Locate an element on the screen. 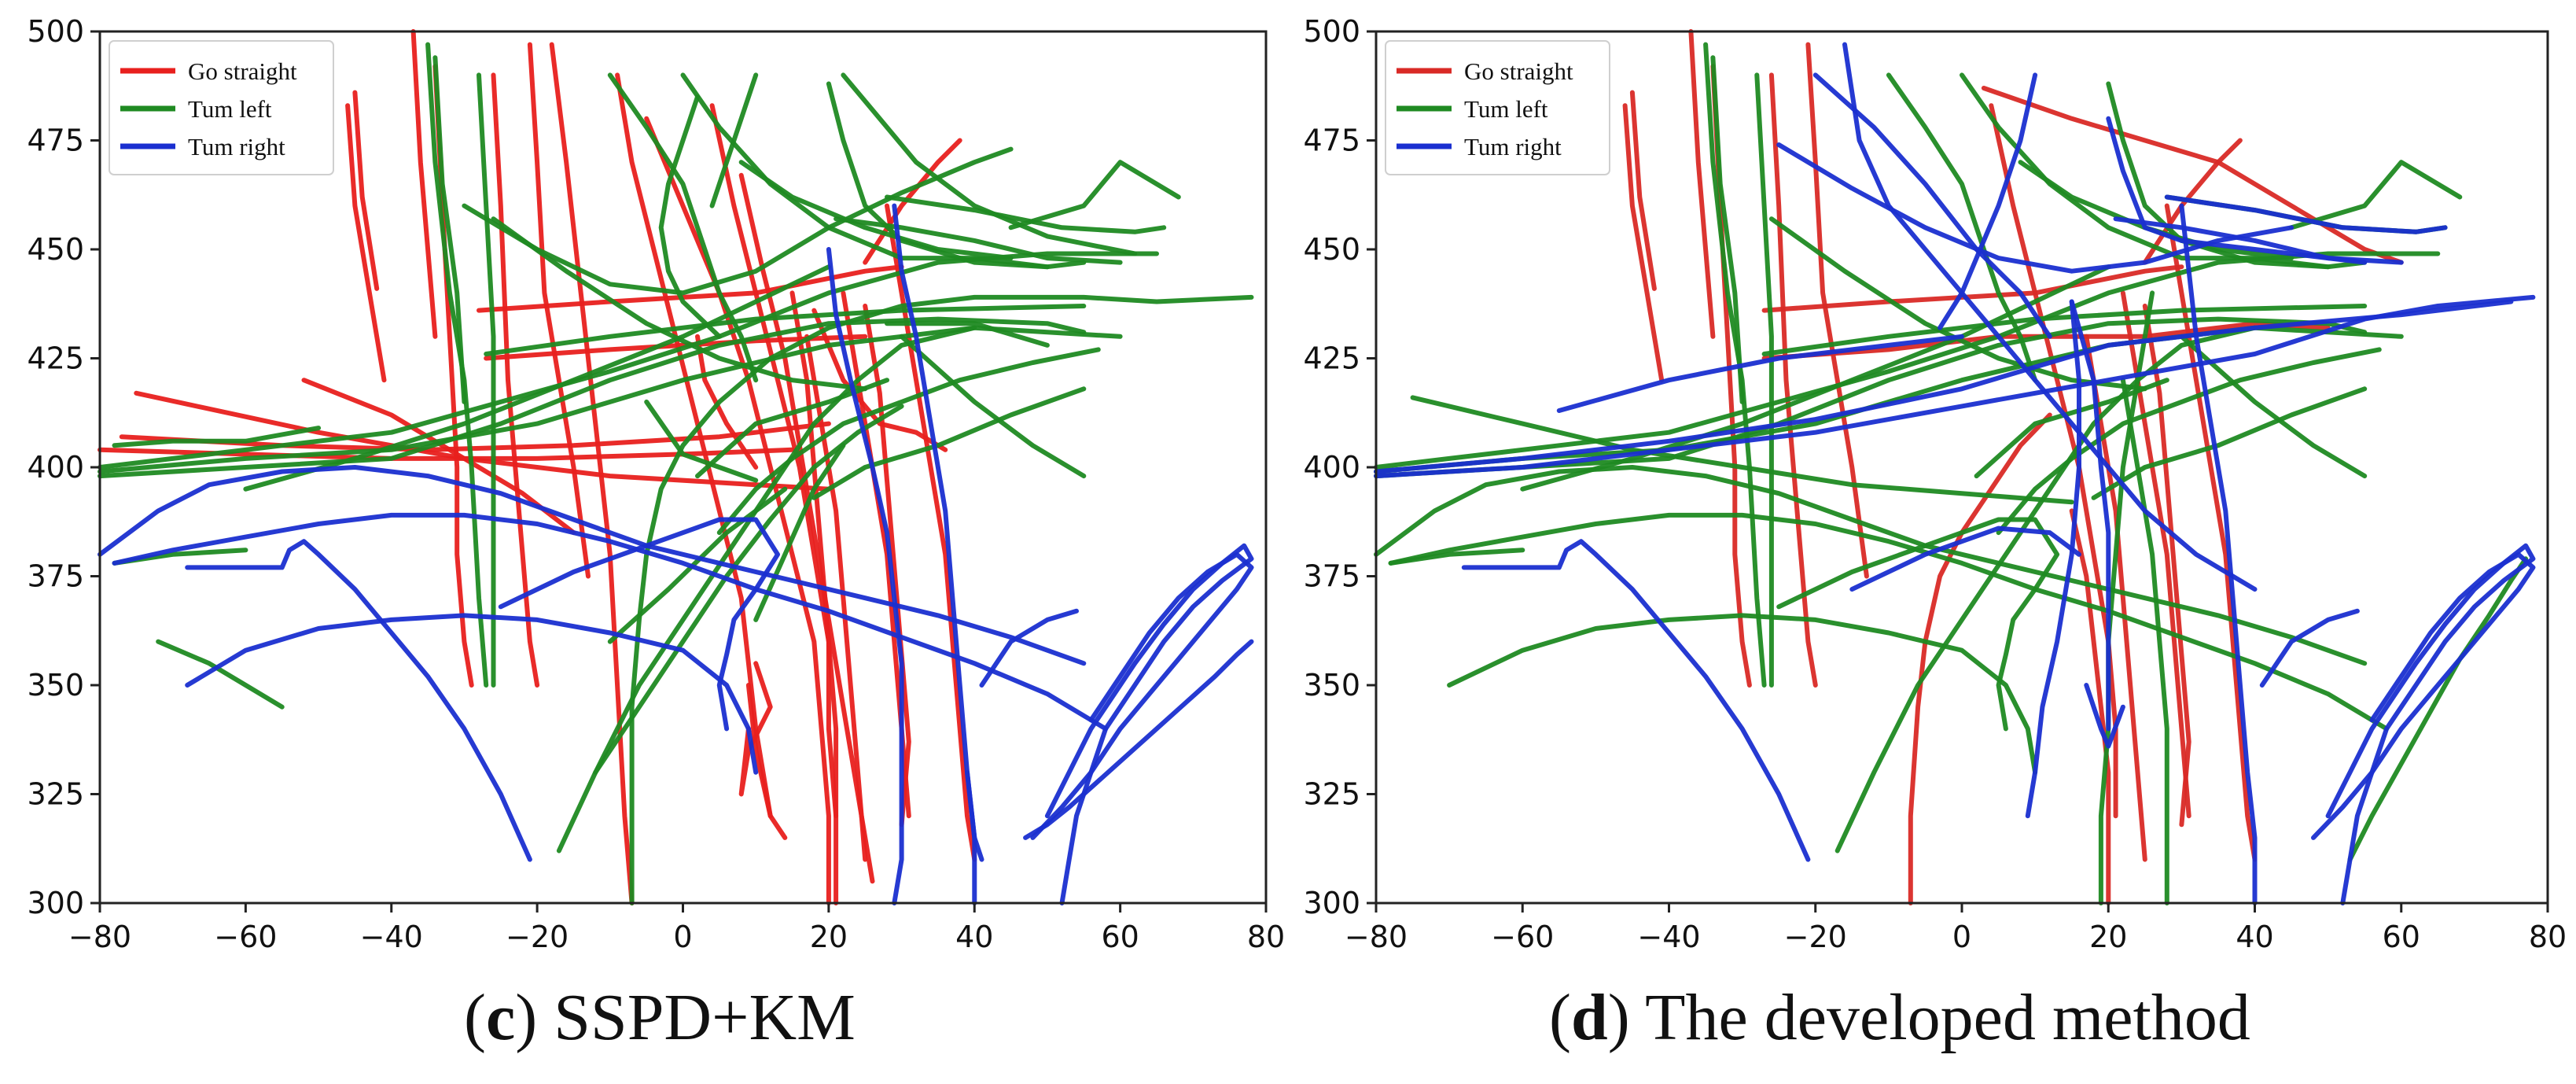  x-tick-label: −20 is located at coordinates (538, 937).